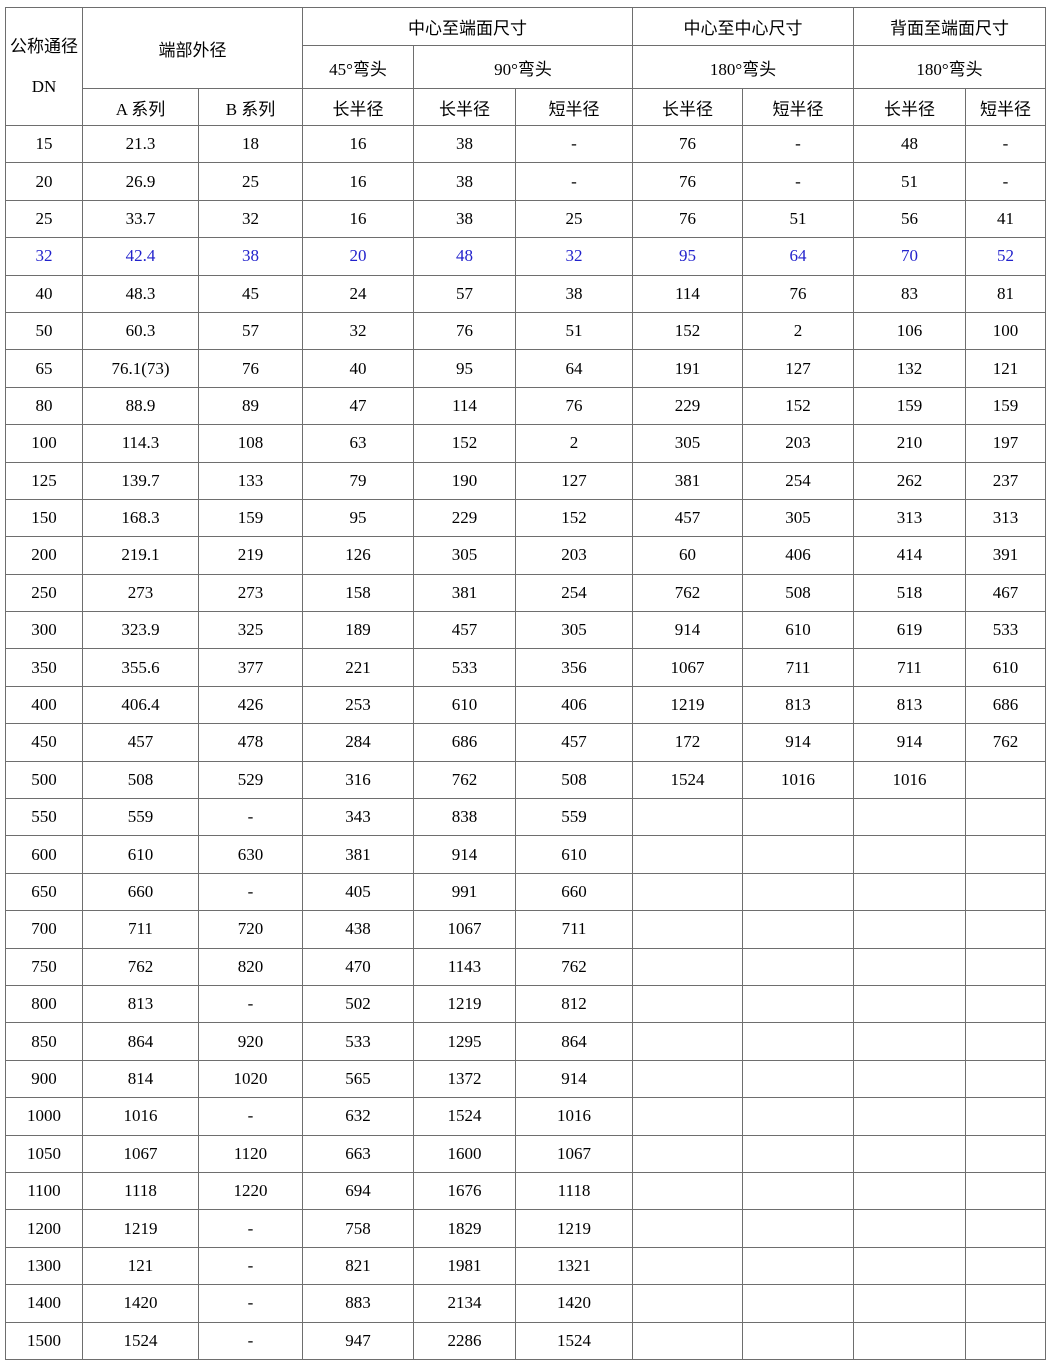 The width and height of the screenshot is (1049, 1364). I want to click on table-row: 400 406.4 426 253 610 406 1219 813 813 686, so click(525, 705).